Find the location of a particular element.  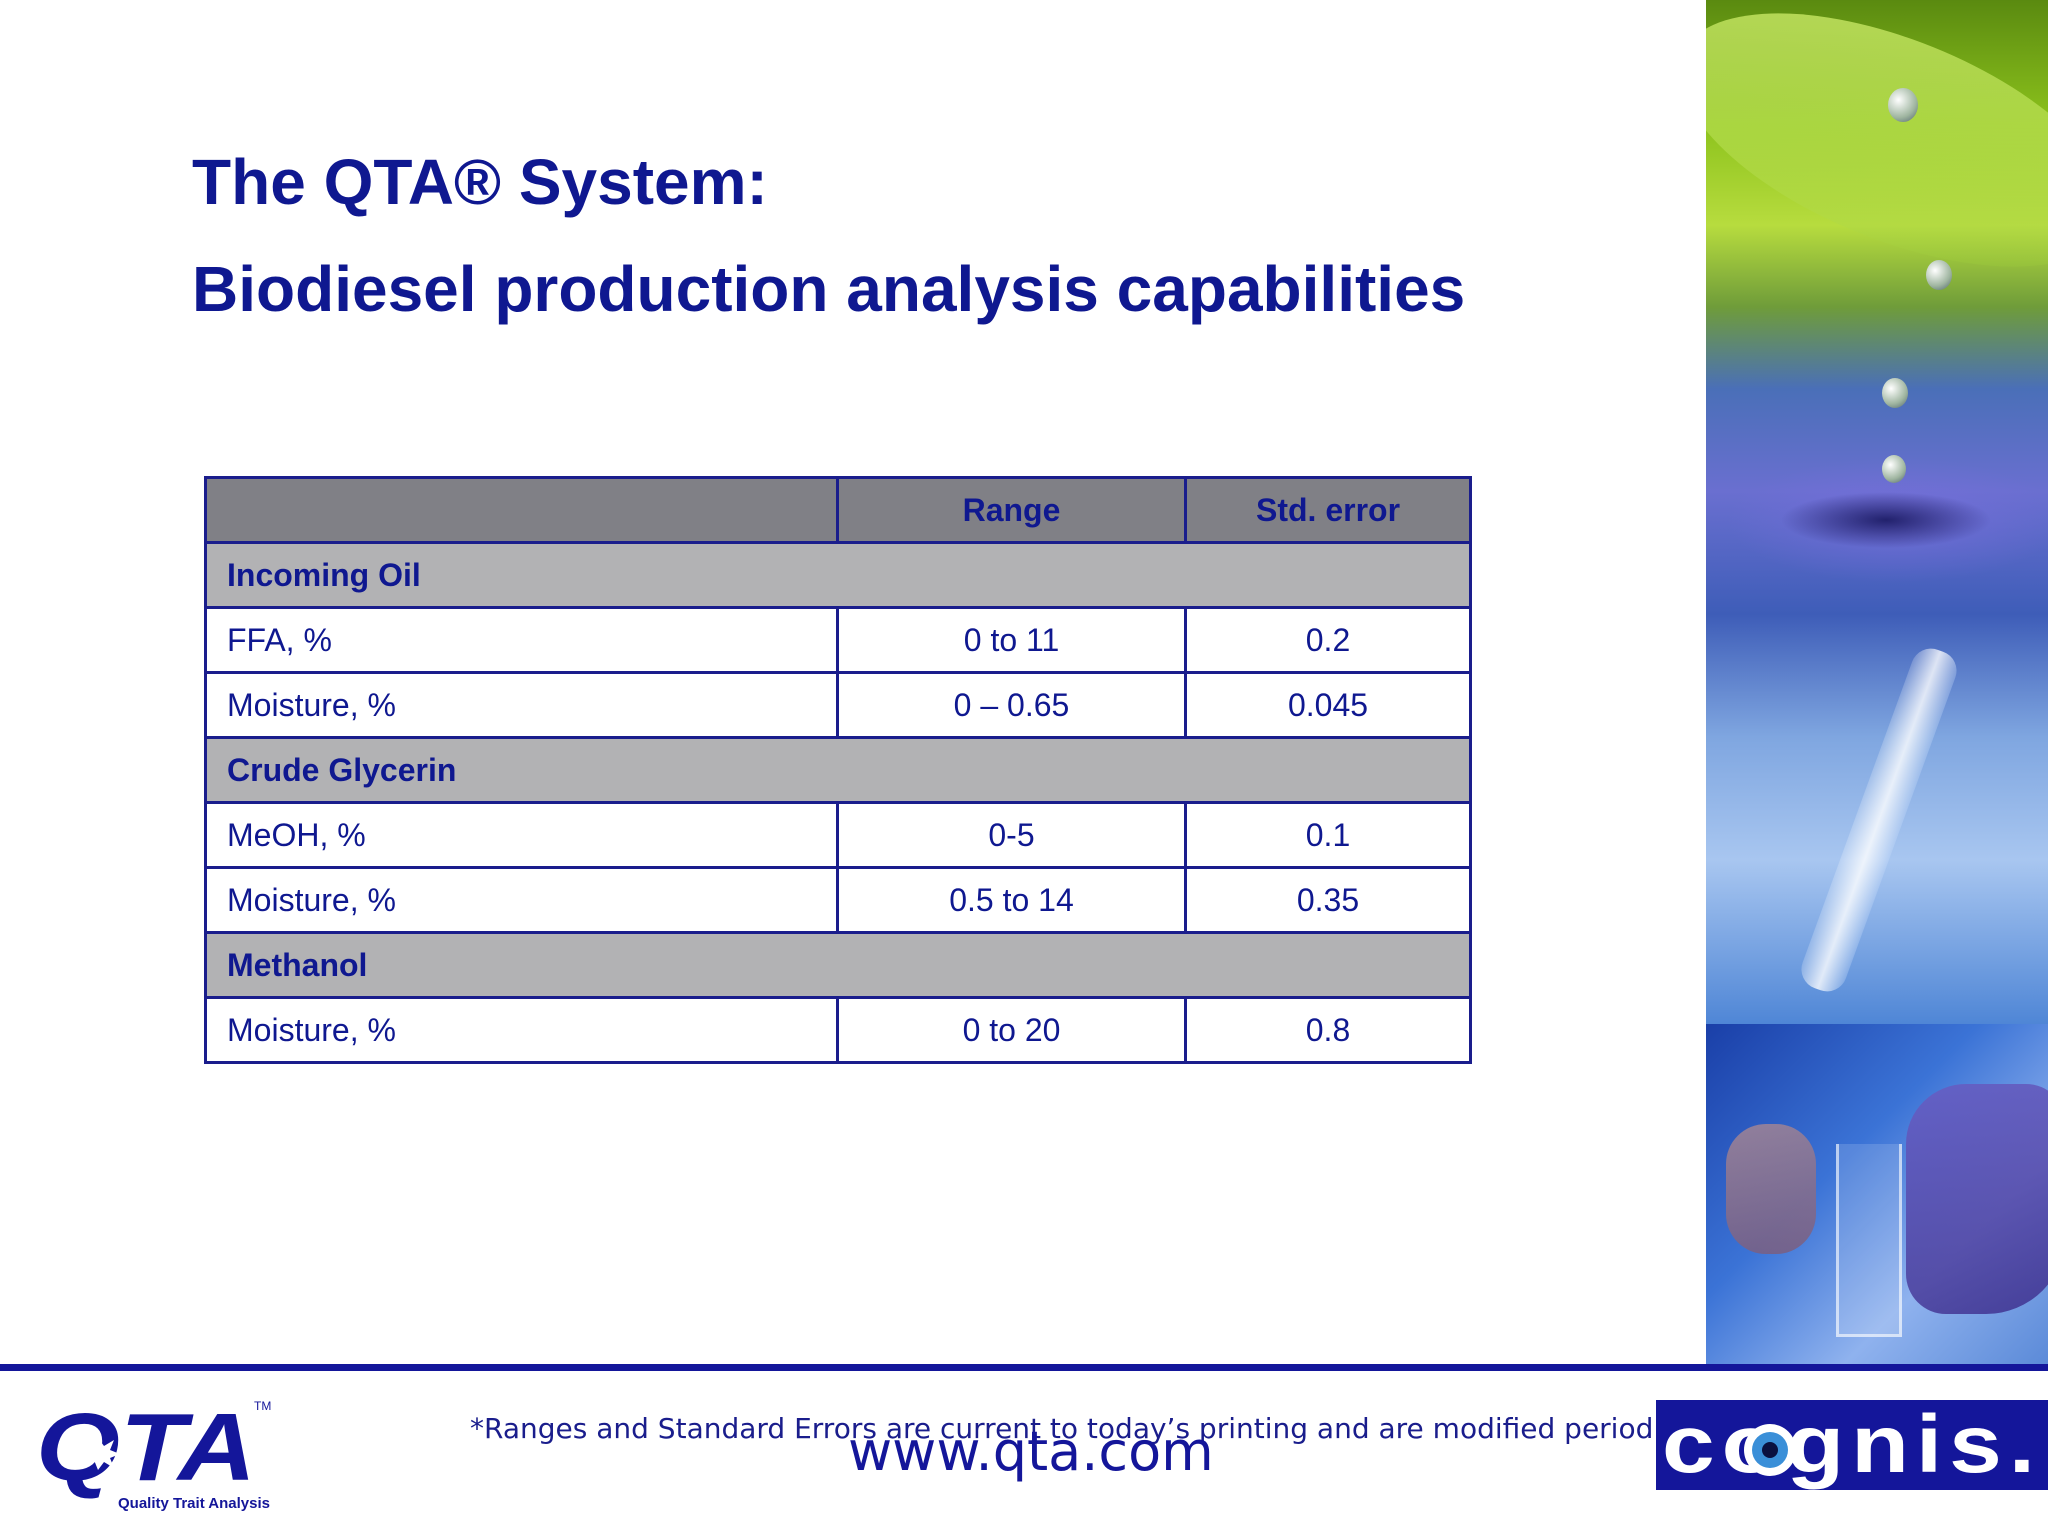

section-label: Incoming Oil is located at coordinates (695, 575).